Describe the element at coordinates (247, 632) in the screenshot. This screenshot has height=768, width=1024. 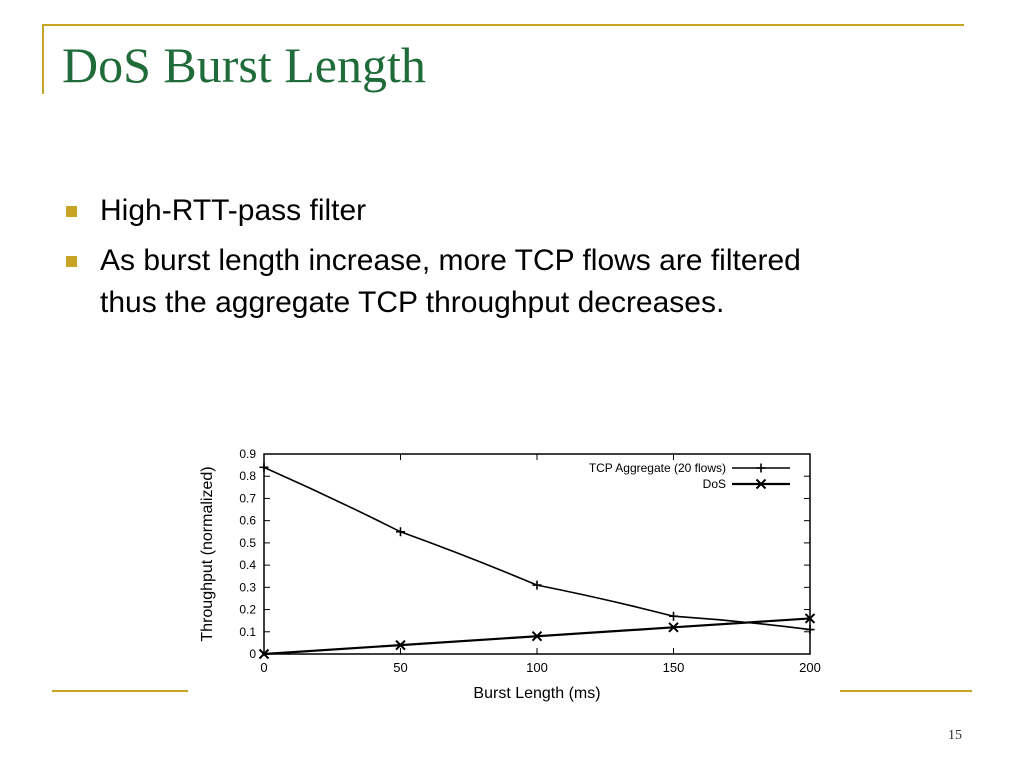
I see `y-tick-label: 0.1` at that location.